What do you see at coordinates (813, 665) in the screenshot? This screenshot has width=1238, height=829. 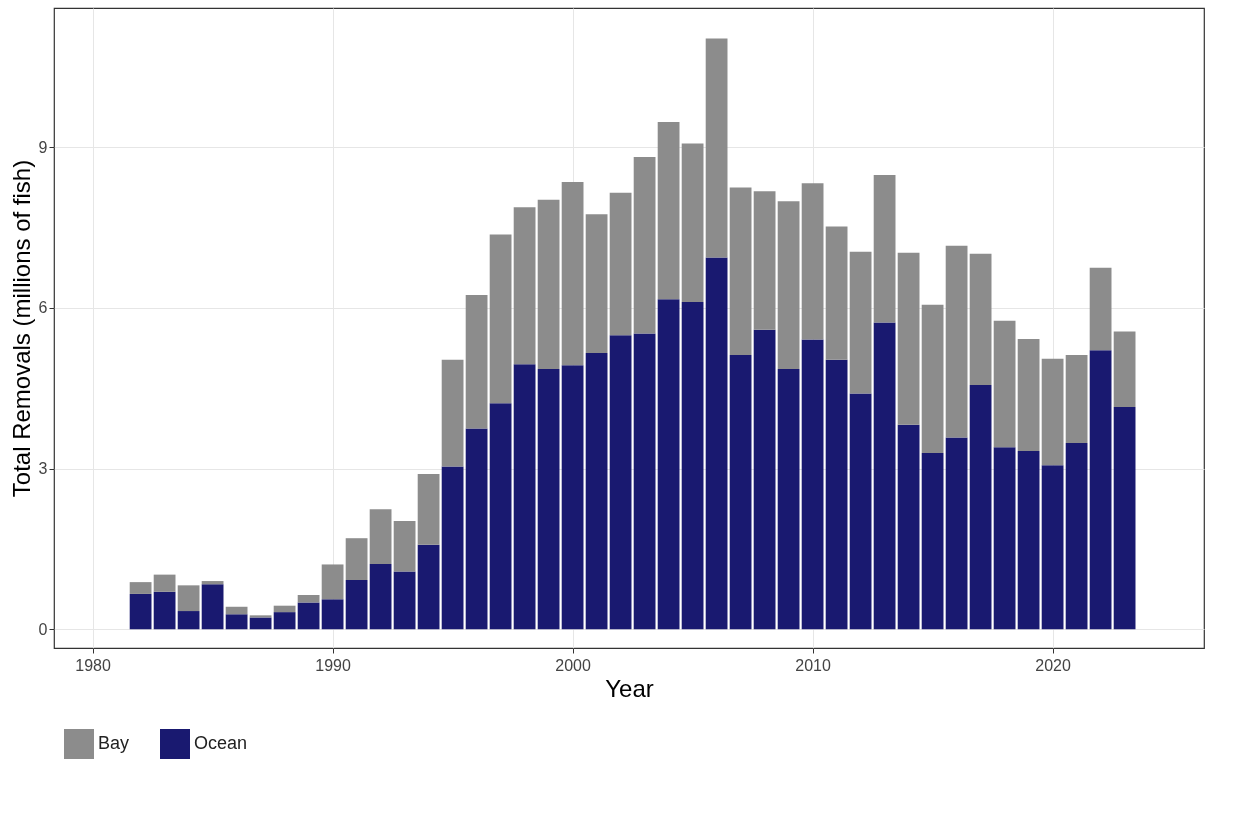 I see `x-tick-label: 2010` at bounding box center [813, 665].